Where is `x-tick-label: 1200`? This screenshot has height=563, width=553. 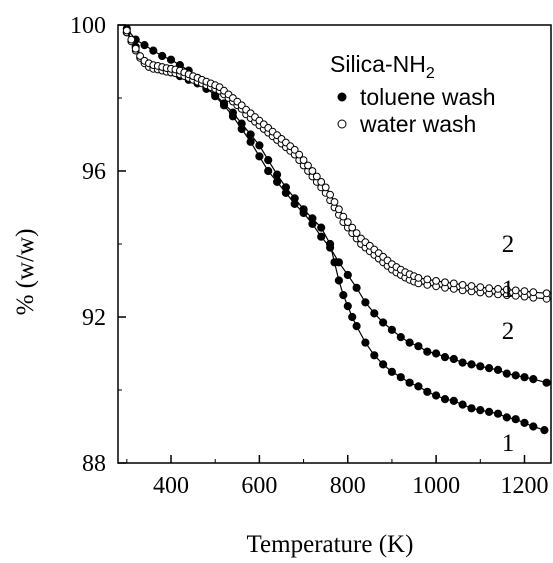 x-tick-label: 1200 is located at coordinates (524, 486).